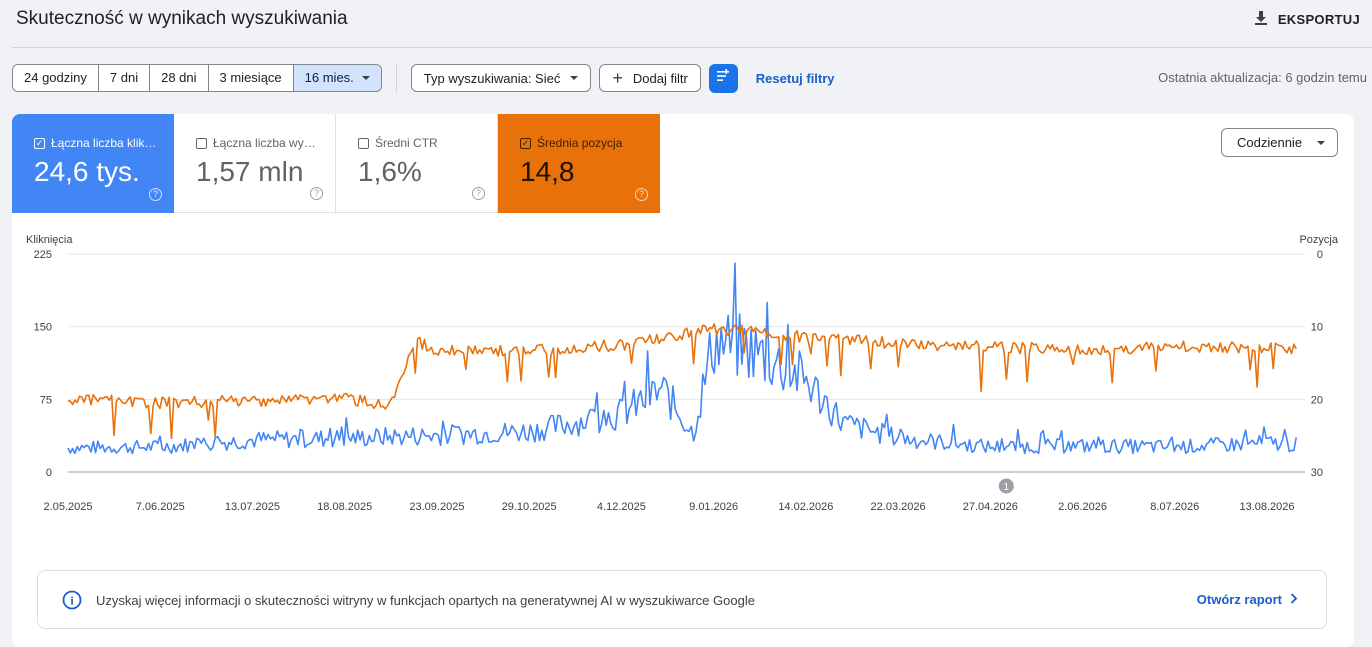 The width and height of the screenshot is (1372, 647). Describe the element at coordinates (990, 507) in the screenshot. I see `x-tick-label: 27.04.2026` at that location.